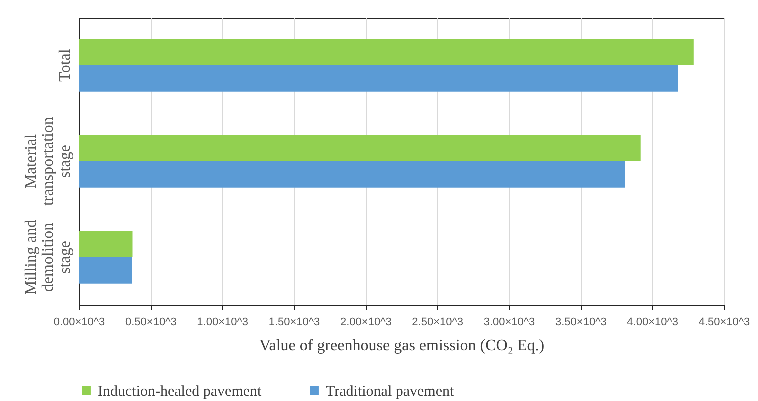 This screenshot has height=401, width=758. I want to click on legend-label: Traditional pavement, so click(391, 392).